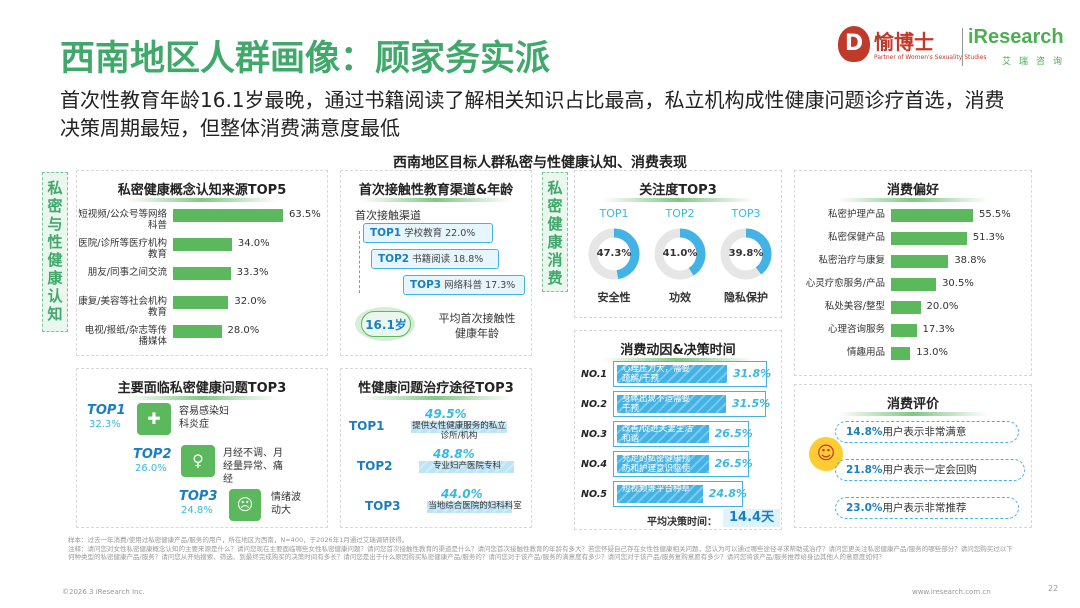  I want to click on donut: 41.0%, so click(680, 254).